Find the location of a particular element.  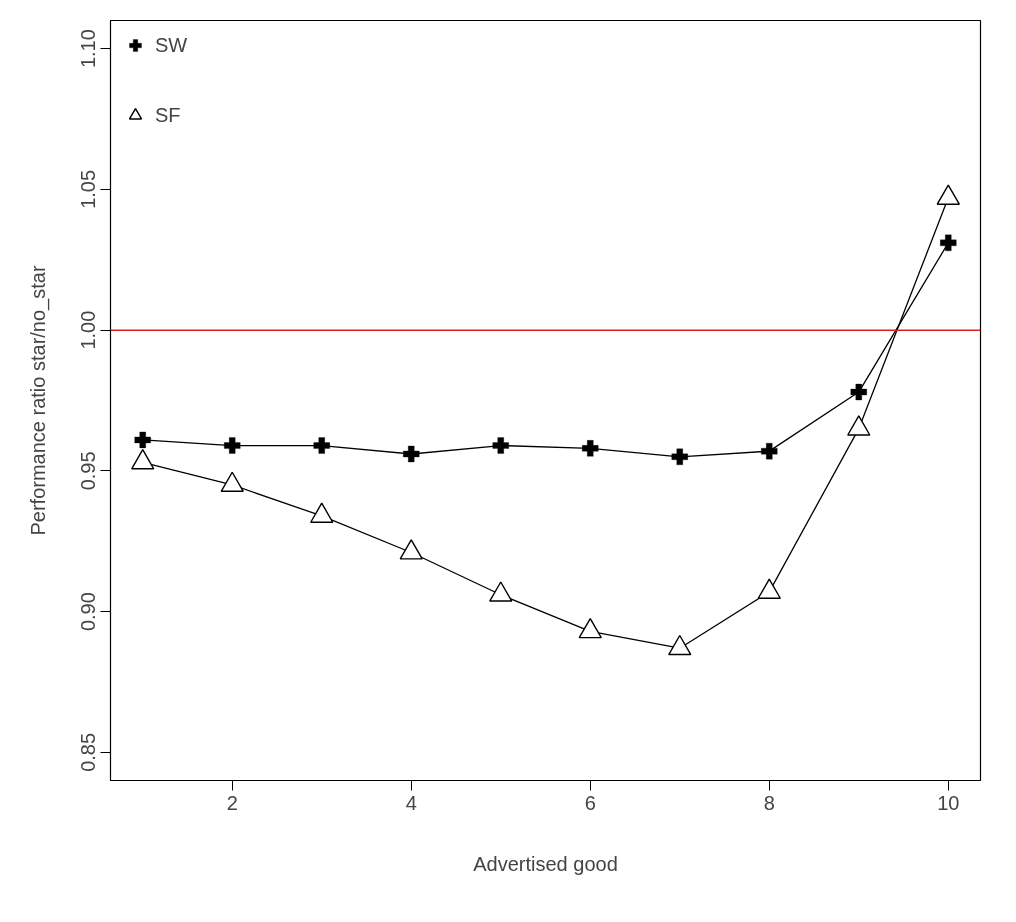

x-tick-label: 6 is located at coordinates (590, 802).